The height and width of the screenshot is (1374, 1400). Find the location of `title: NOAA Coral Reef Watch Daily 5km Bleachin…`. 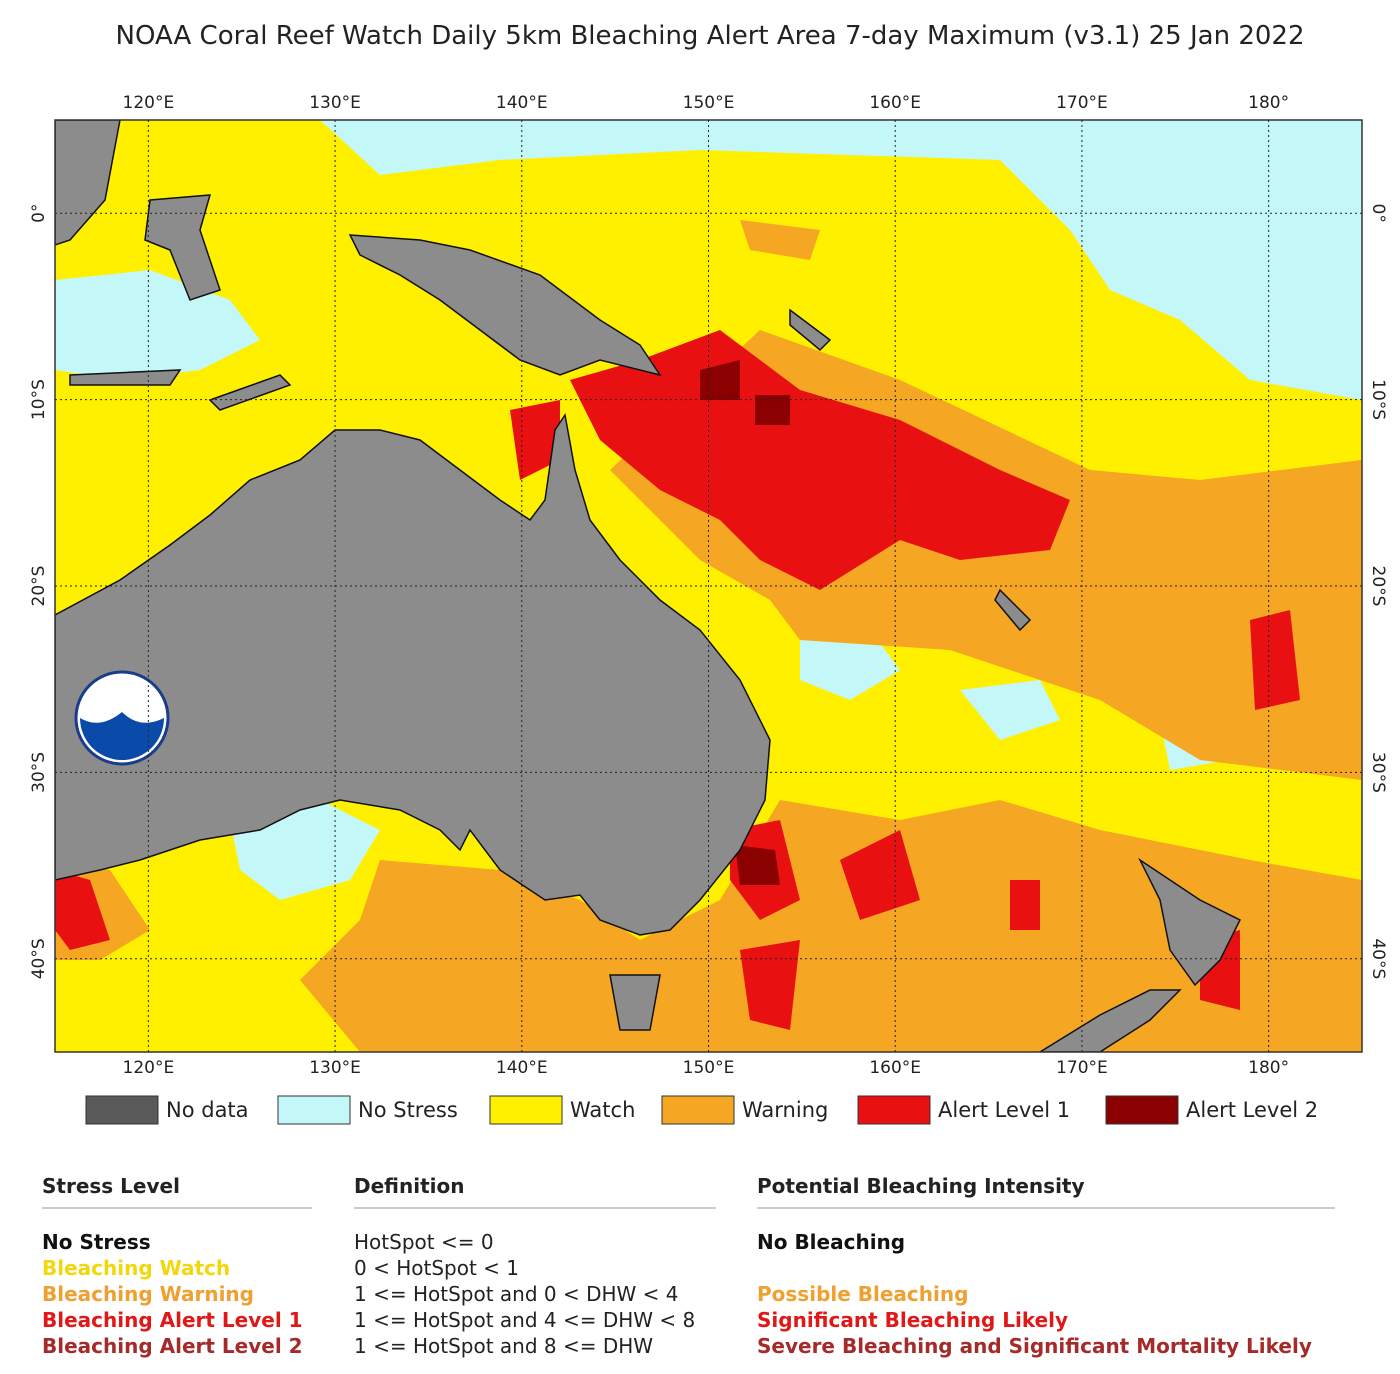

title: NOAA Coral Reef Watch Daily 5km Bleachin… is located at coordinates (710, 36).